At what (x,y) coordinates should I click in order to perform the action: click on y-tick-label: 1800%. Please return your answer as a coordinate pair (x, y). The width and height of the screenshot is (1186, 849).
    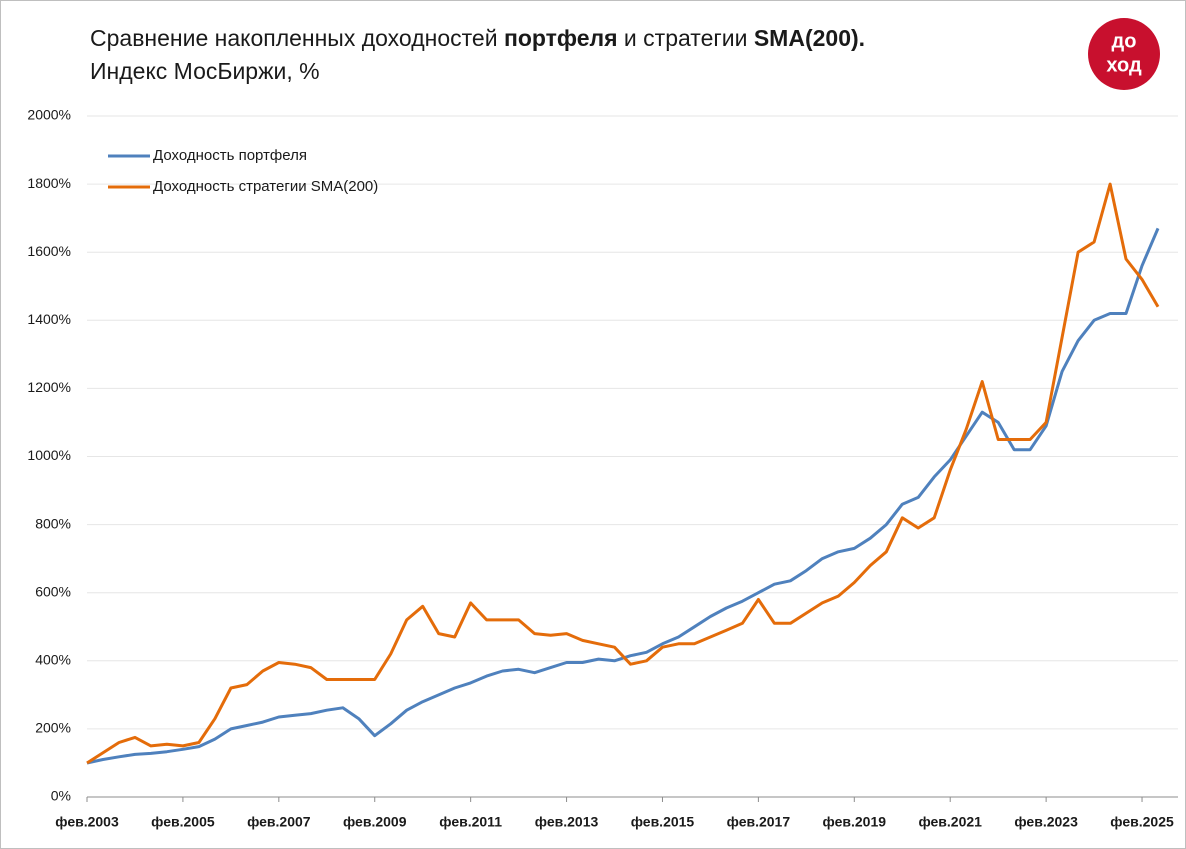
    Looking at the image, I should click on (49, 183).